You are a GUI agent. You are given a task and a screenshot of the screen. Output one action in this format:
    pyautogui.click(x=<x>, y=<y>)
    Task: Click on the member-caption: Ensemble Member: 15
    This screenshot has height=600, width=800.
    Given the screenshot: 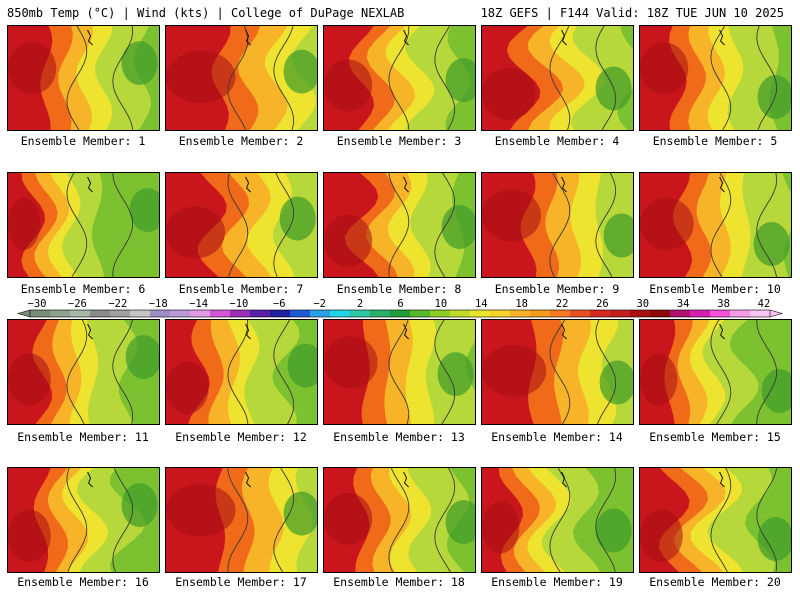 What is the action you would take?
    pyautogui.click(x=715, y=437)
    